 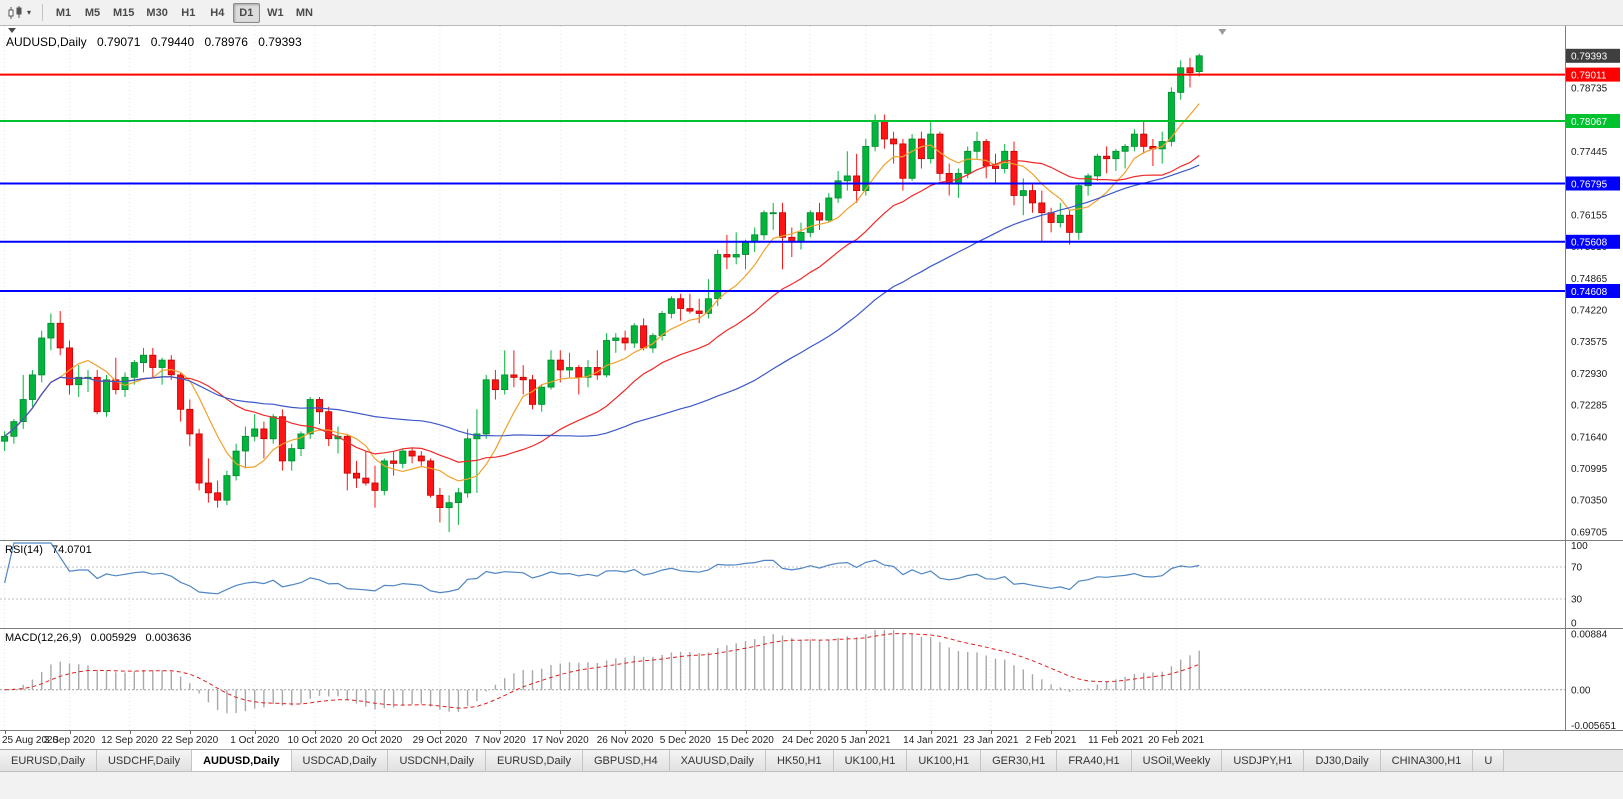 I want to click on macd-panel-label: MACD(12,26,9) 0.005929 0.003636, so click(x=101, y=638).